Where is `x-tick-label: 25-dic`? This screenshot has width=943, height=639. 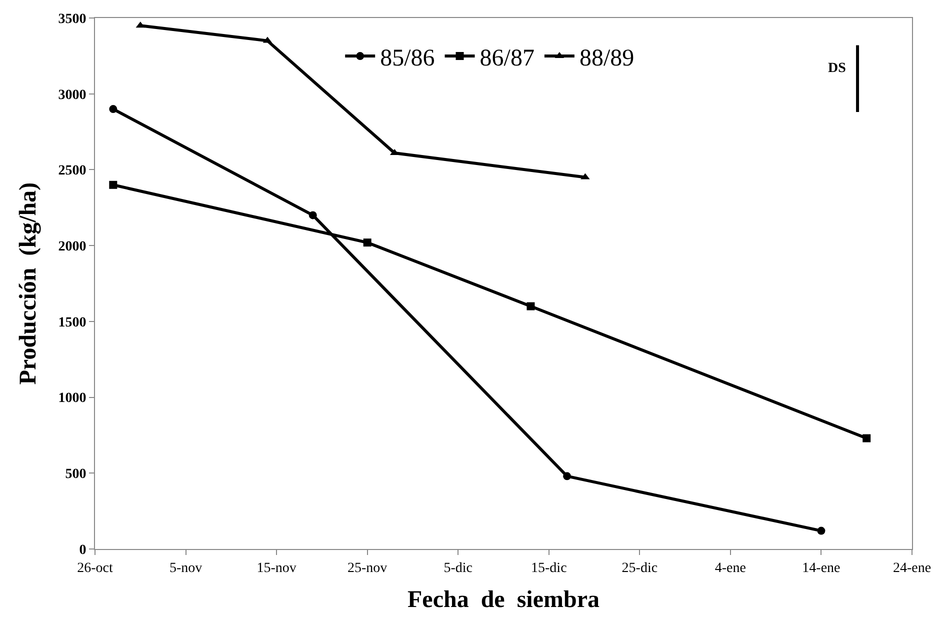
x-tick-label: 25-dic is located at coordinates (640, 568).